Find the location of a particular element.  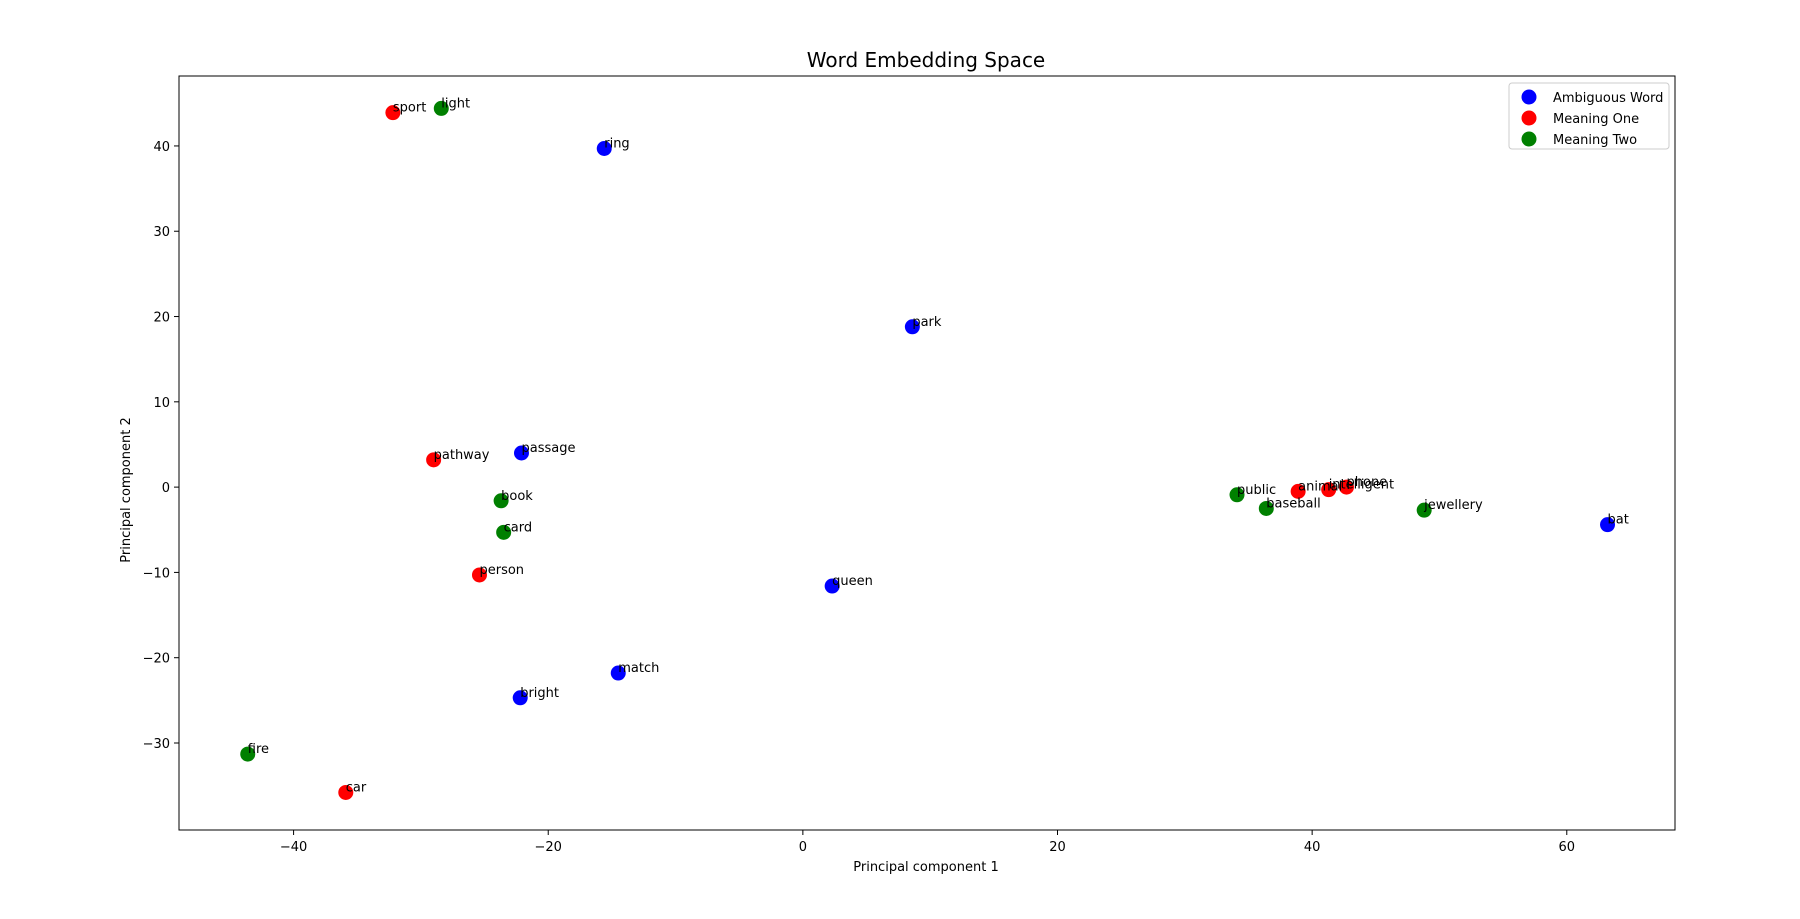

point-label-animal: animal is located at coordinates (1320, 486).